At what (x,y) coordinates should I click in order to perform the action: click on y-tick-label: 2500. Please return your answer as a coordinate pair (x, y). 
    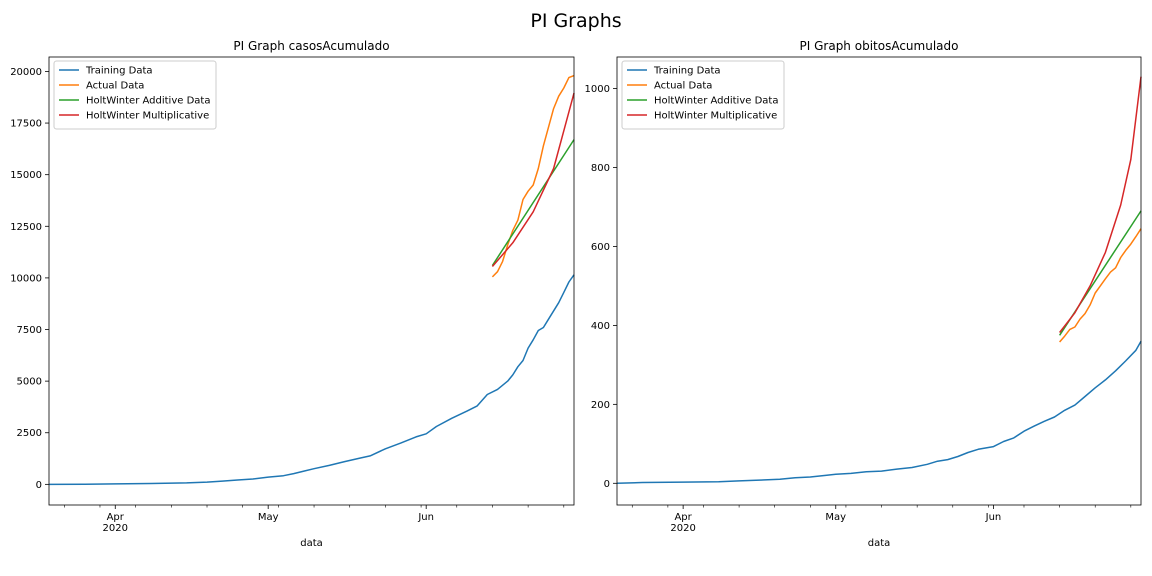
    Looking at the image, I should click on (29, 433).